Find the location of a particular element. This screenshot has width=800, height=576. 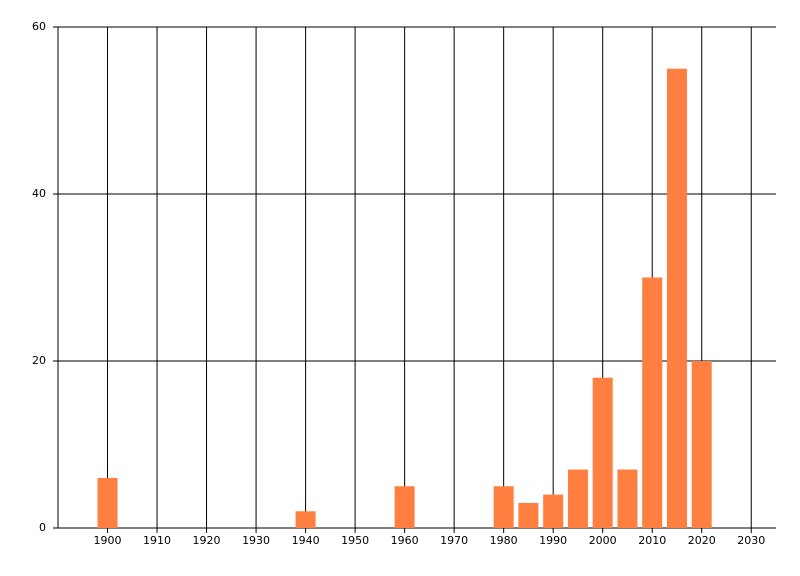

y-tick-label: 20 is located at coordinates (39, 360).